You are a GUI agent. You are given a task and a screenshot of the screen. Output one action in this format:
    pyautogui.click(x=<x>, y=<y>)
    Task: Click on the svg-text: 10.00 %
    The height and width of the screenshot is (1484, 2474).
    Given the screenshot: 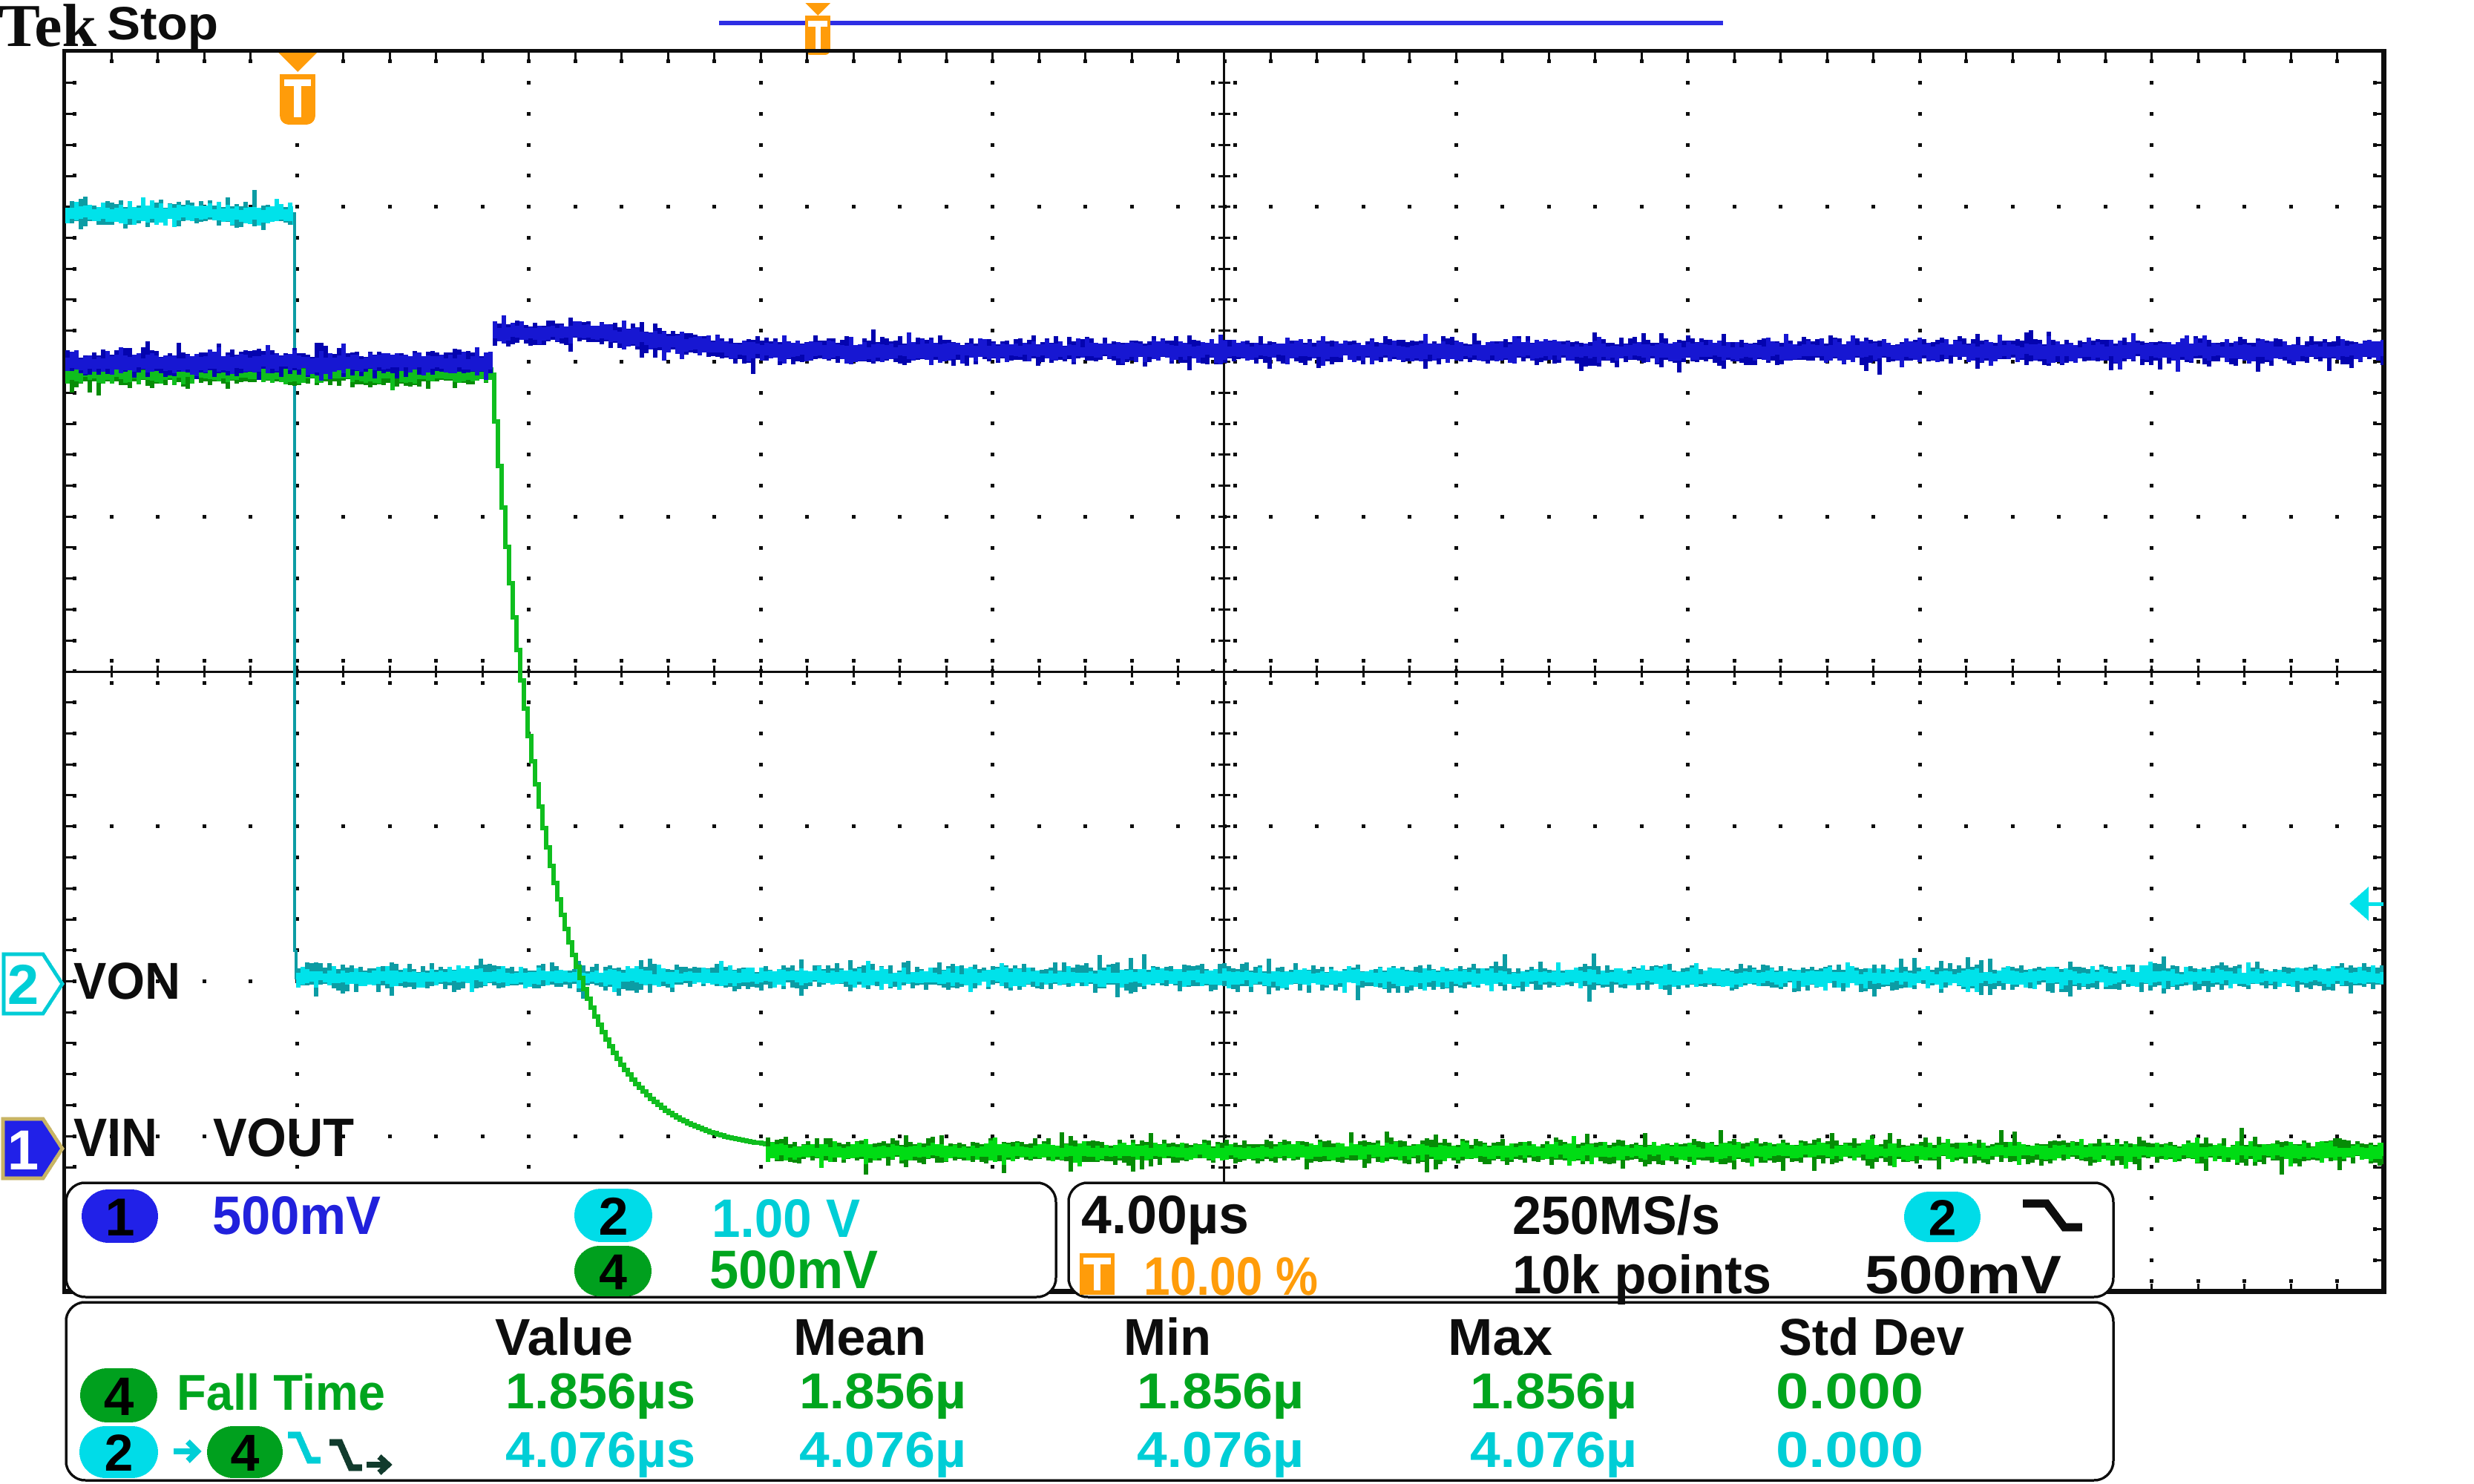 What is the action you would take?
    pyautogui.click(x=1231, y=1277)
    